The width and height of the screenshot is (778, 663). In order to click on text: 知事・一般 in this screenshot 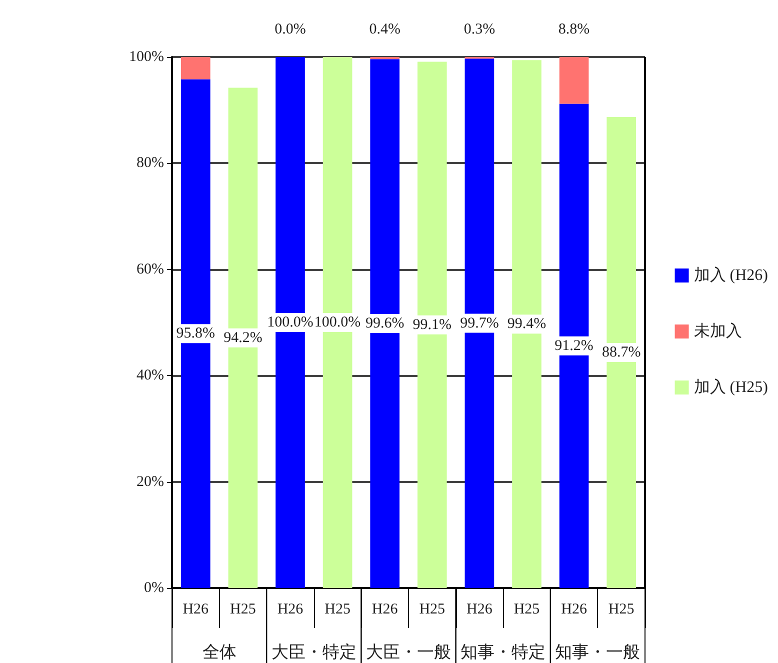, I will do `click(597, 652)`.